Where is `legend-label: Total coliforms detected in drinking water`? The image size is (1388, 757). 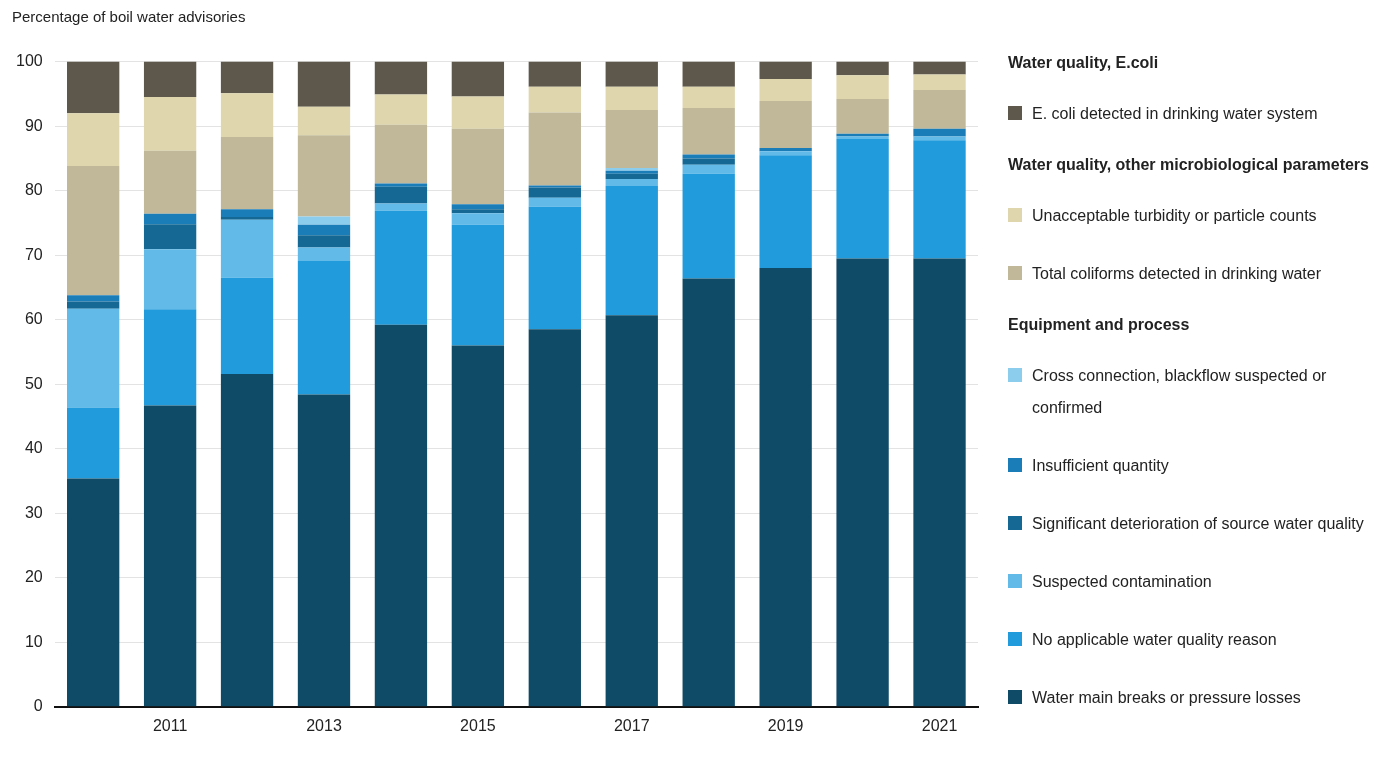 legend-label: Total coliforms detected in drinking water is located at coordinates (1177, 274).